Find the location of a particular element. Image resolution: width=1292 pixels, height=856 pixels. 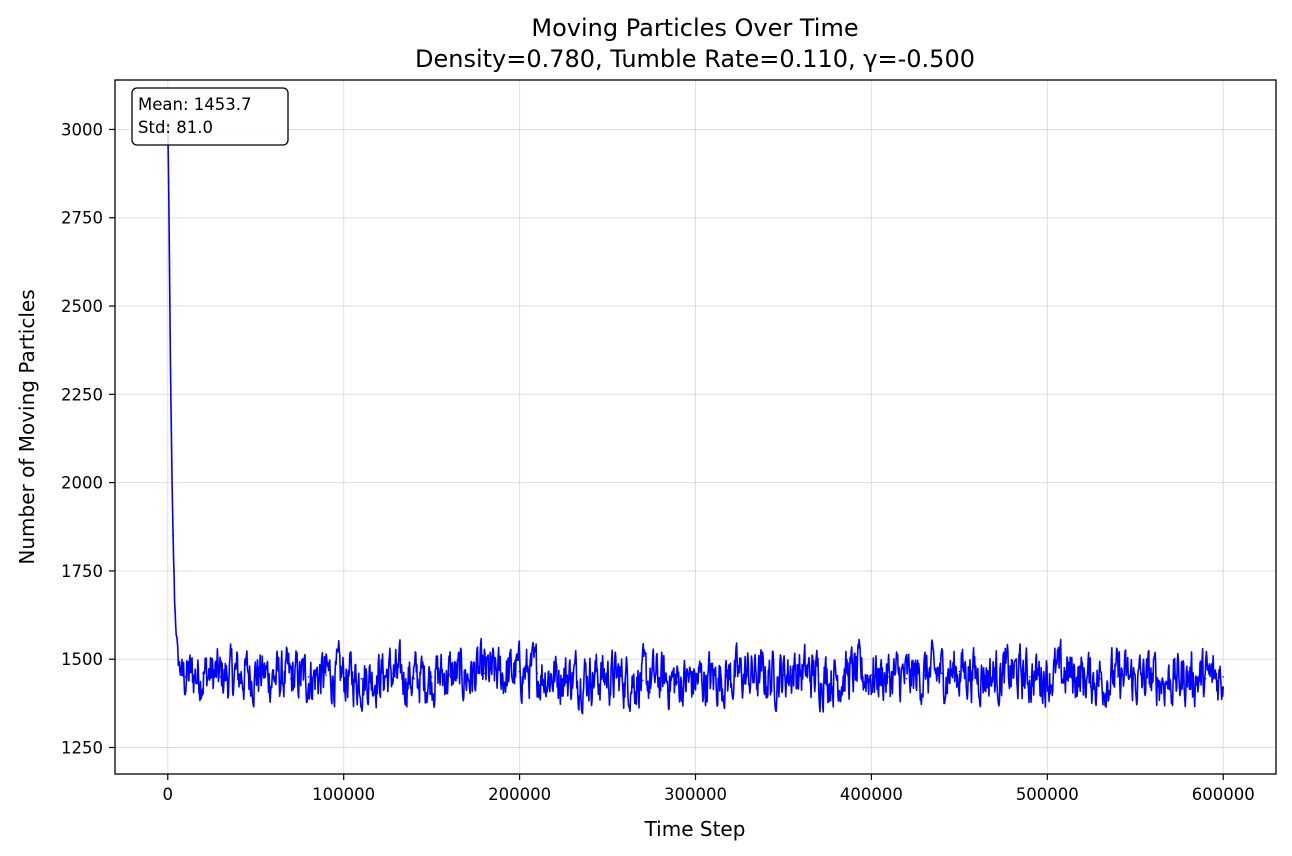

y-tick-label: 3000 is located at coordinates (82, 129).